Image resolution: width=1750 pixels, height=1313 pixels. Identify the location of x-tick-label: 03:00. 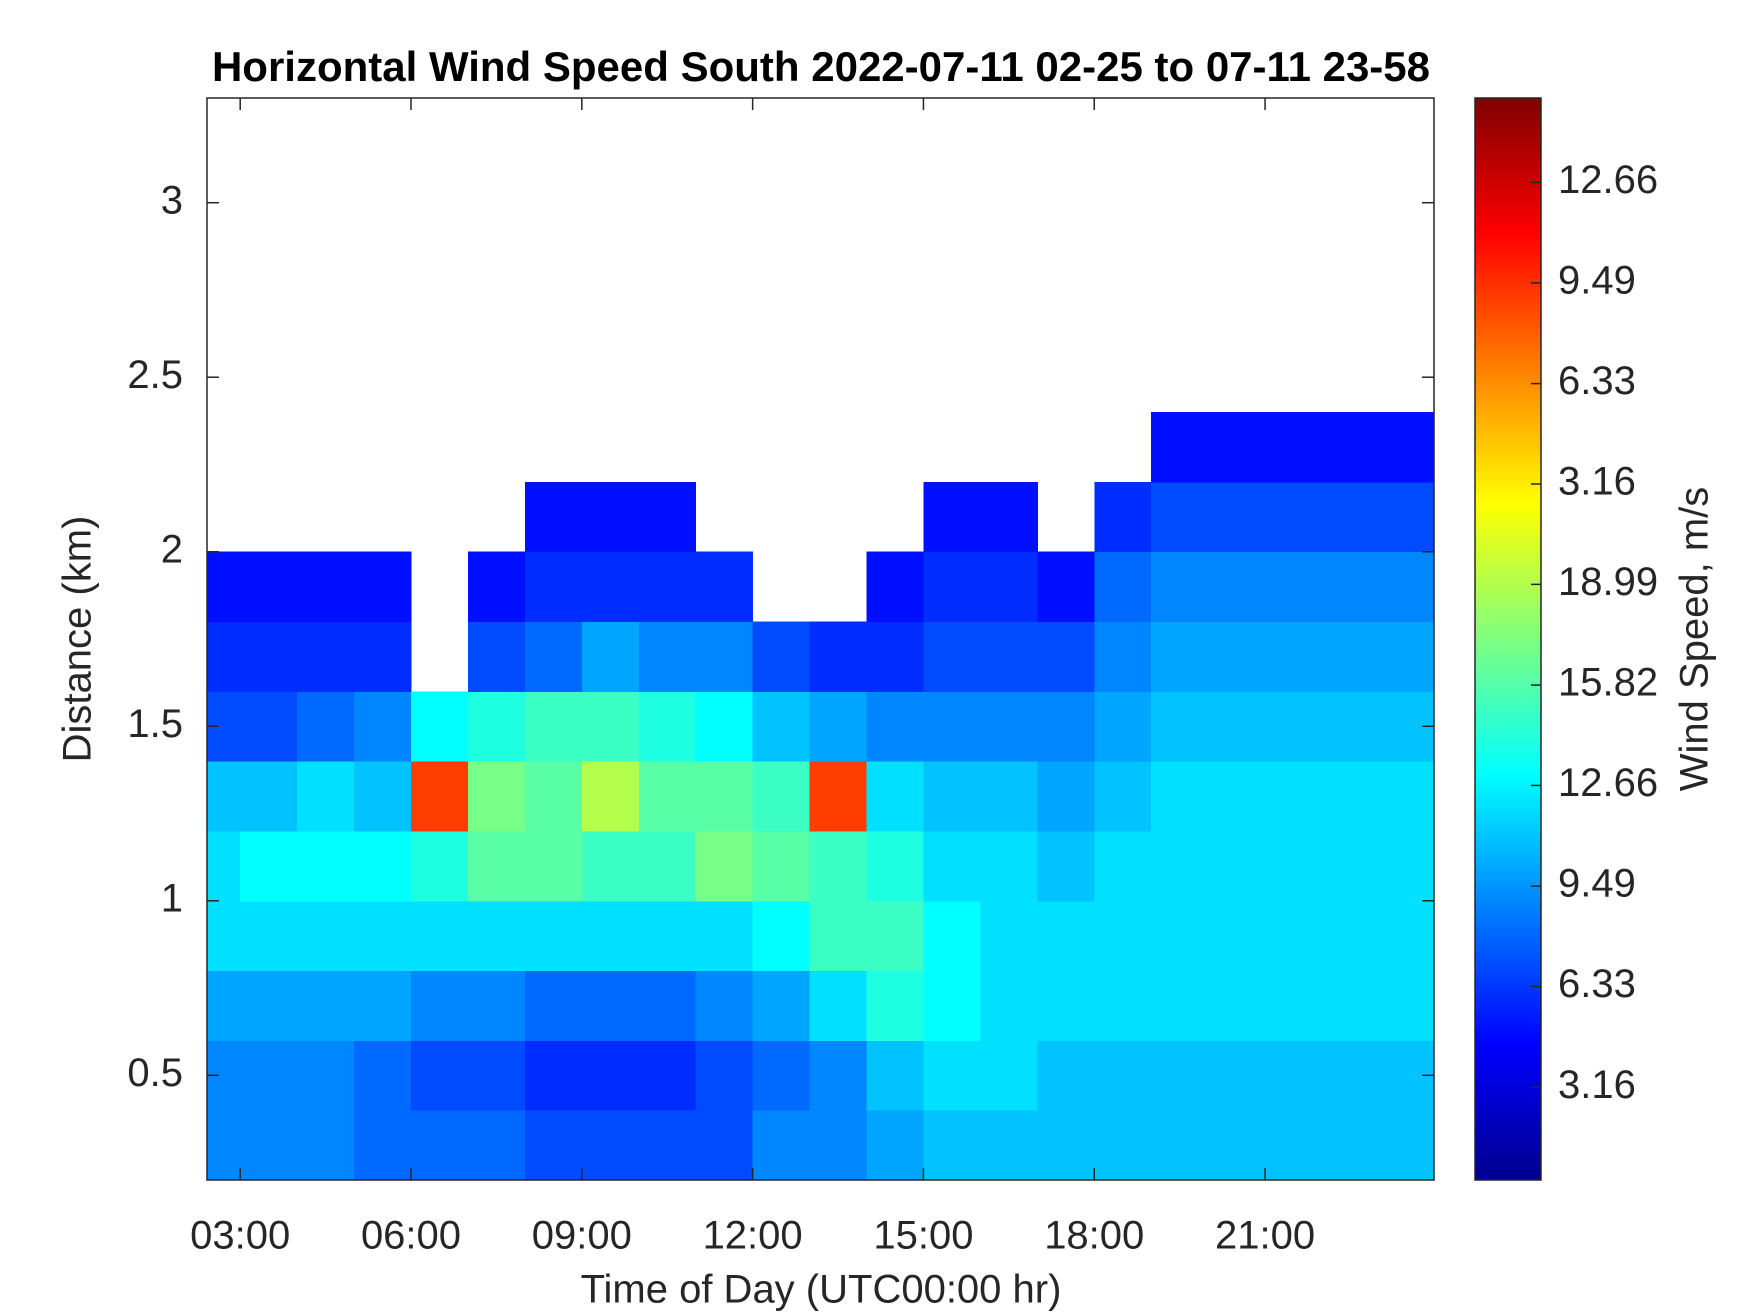
(240, 1236).